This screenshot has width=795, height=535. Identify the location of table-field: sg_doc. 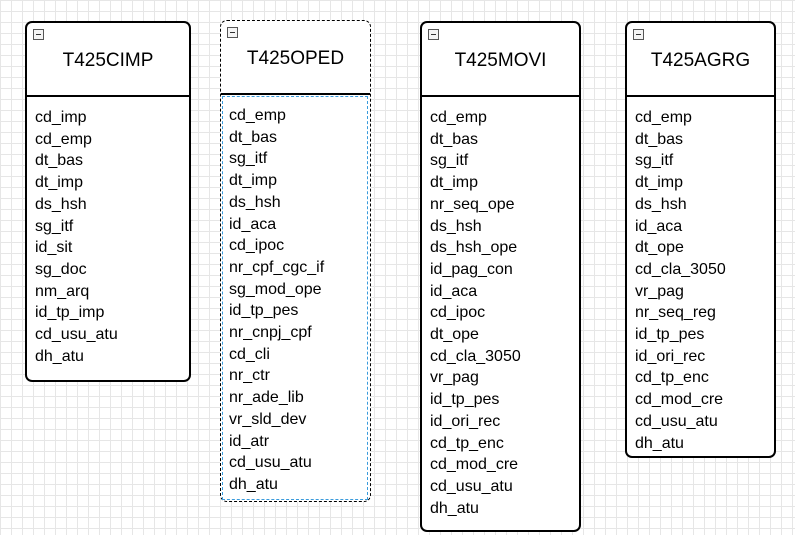
(61, 269).